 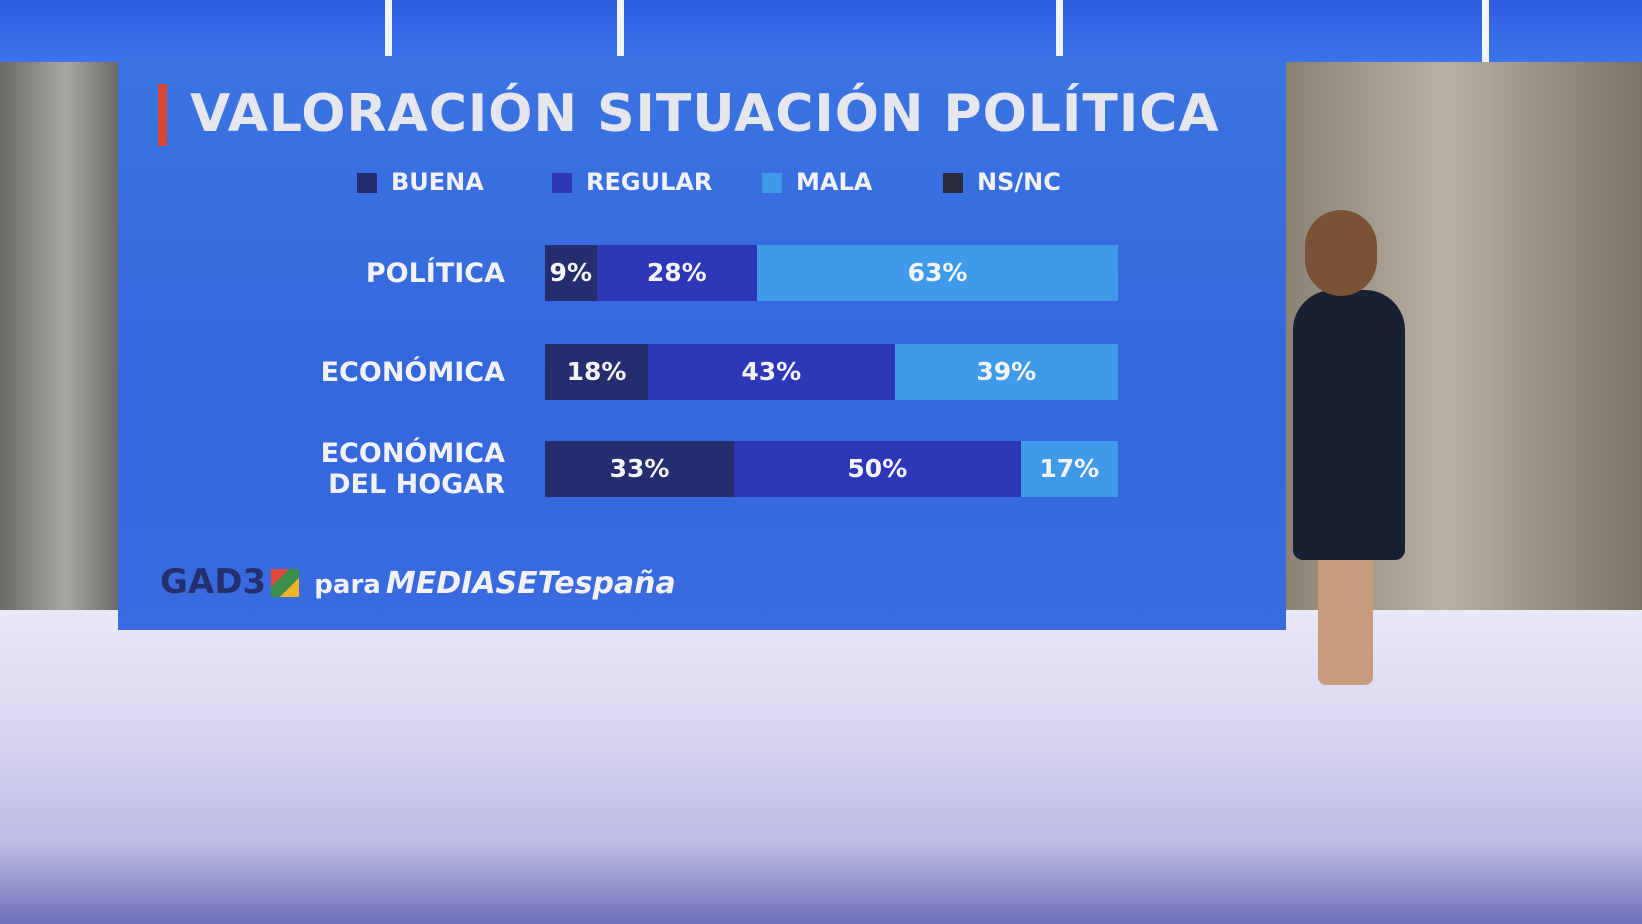 I want to click on value-label: 18%, so click(x=596, y=371).